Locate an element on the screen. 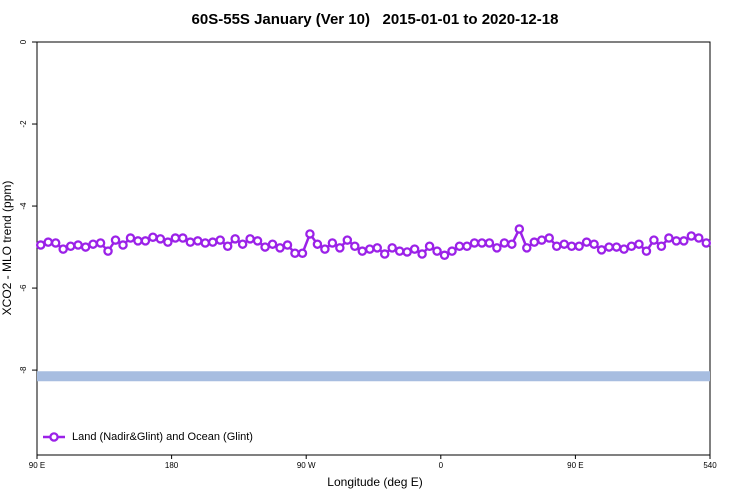 The image size is (750, 500). x-tick-label: 180 is located at coordinates (172, 465).